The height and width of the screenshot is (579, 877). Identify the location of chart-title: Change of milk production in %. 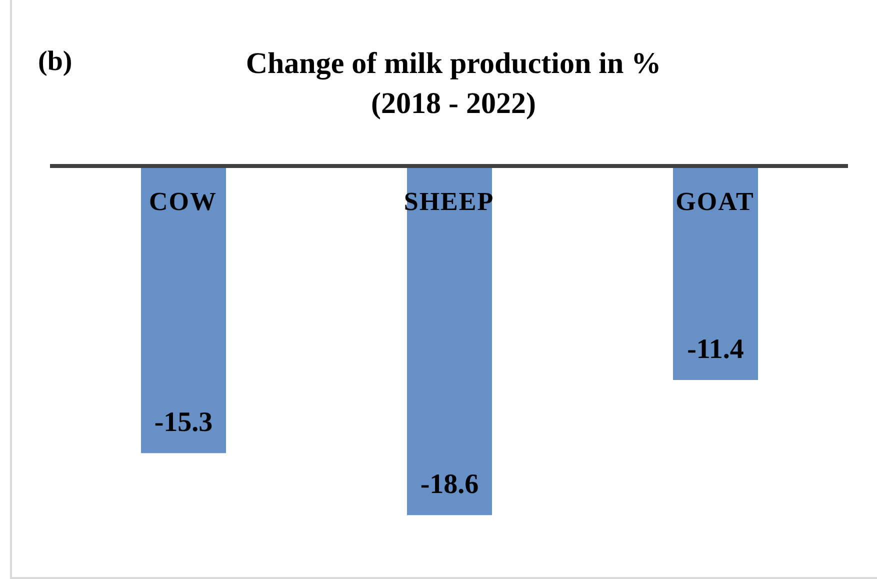
(454, 63).